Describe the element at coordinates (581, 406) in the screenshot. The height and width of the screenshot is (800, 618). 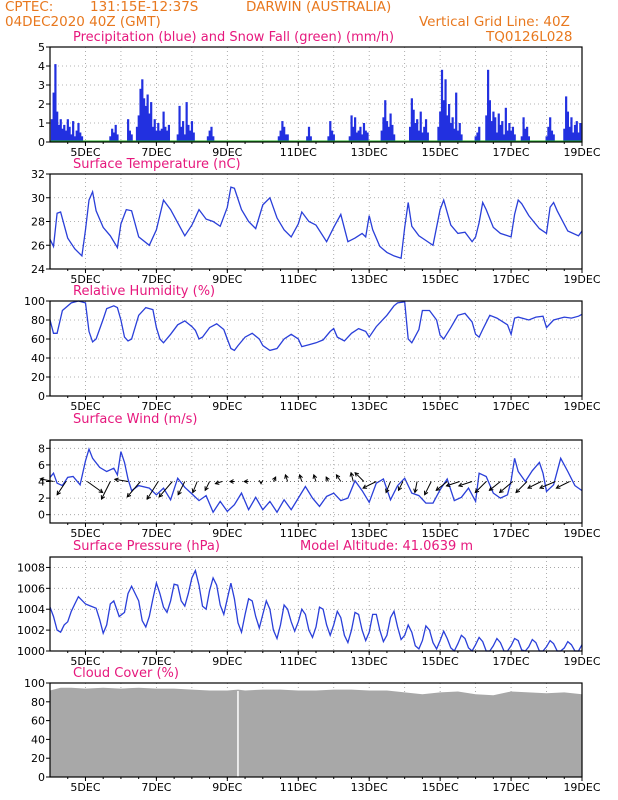
I see `x-tick-label: 19DEC` at that location.